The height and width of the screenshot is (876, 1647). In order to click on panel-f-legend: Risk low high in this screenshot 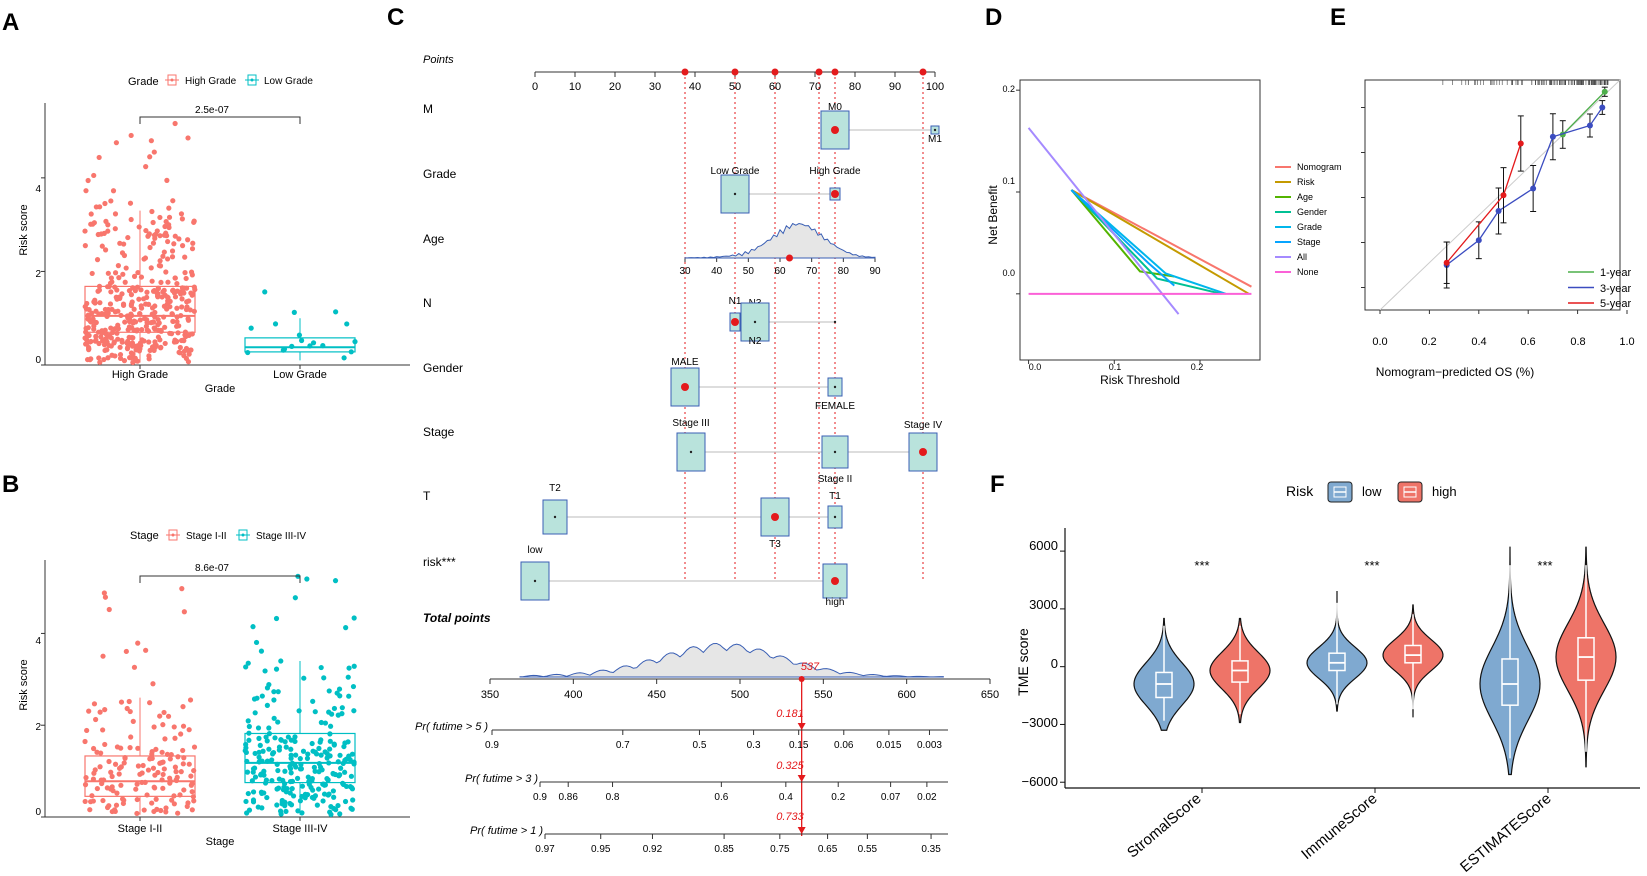, I will do `click(1371, 492)`.